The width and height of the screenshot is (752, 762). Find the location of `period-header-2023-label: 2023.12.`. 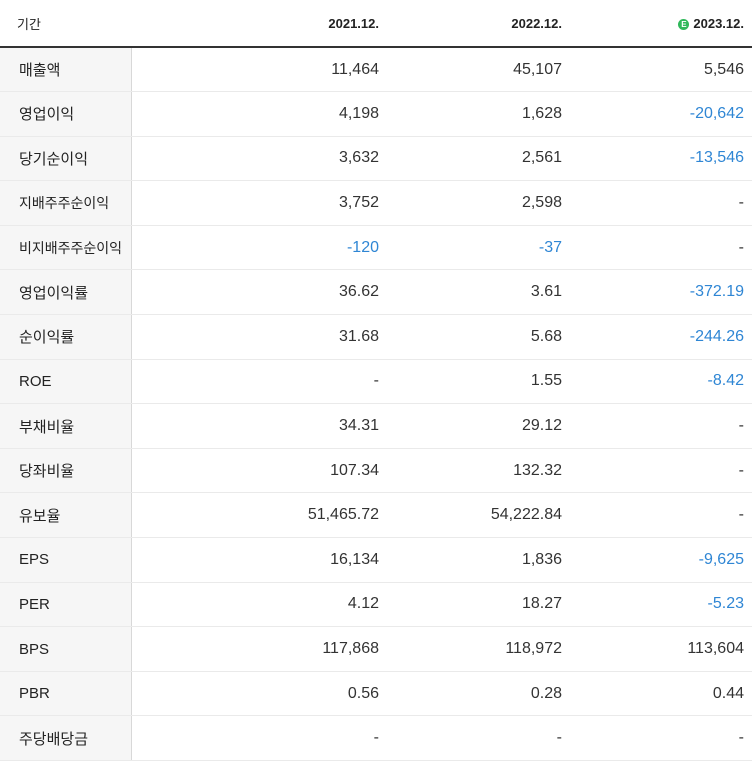

period-header-2023-label: 2023.12. is located at coordinates (718, 23).